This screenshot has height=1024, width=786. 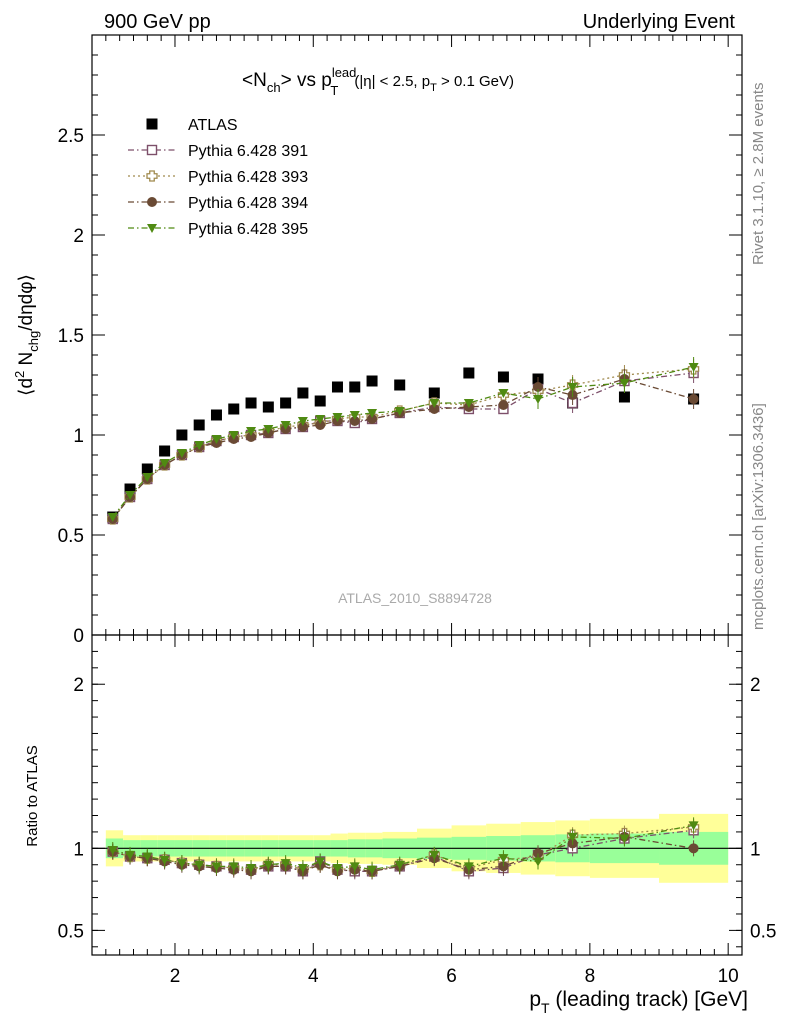 I want to click on xlabel-rest: (leading track) [GeV], so click(x=649, y=999).